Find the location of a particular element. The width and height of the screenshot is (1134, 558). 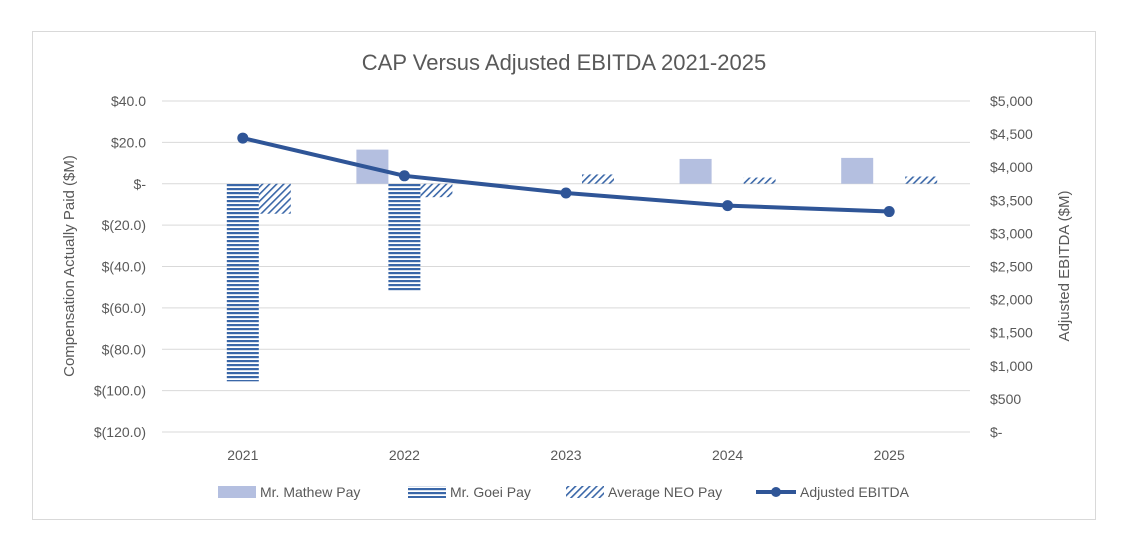

x-tick-label: 2023 is located at coordinates (565, 455).